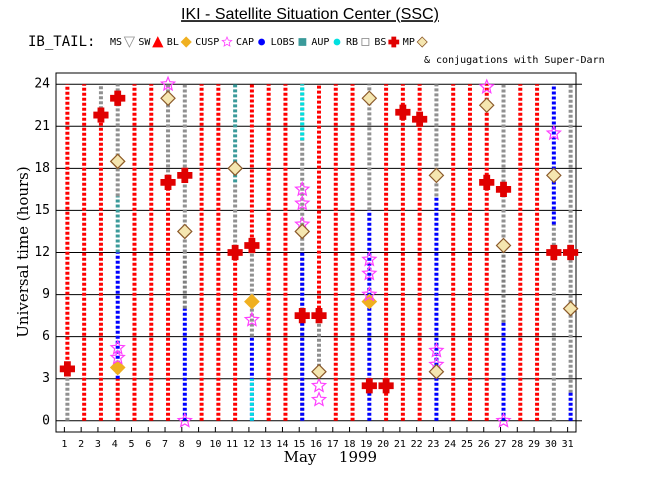 The width and height of the screenshot is (650, 500). Describe the element at coordinates (98, 444) in the screenshot. I see `x-tick-label: 3` at that location.